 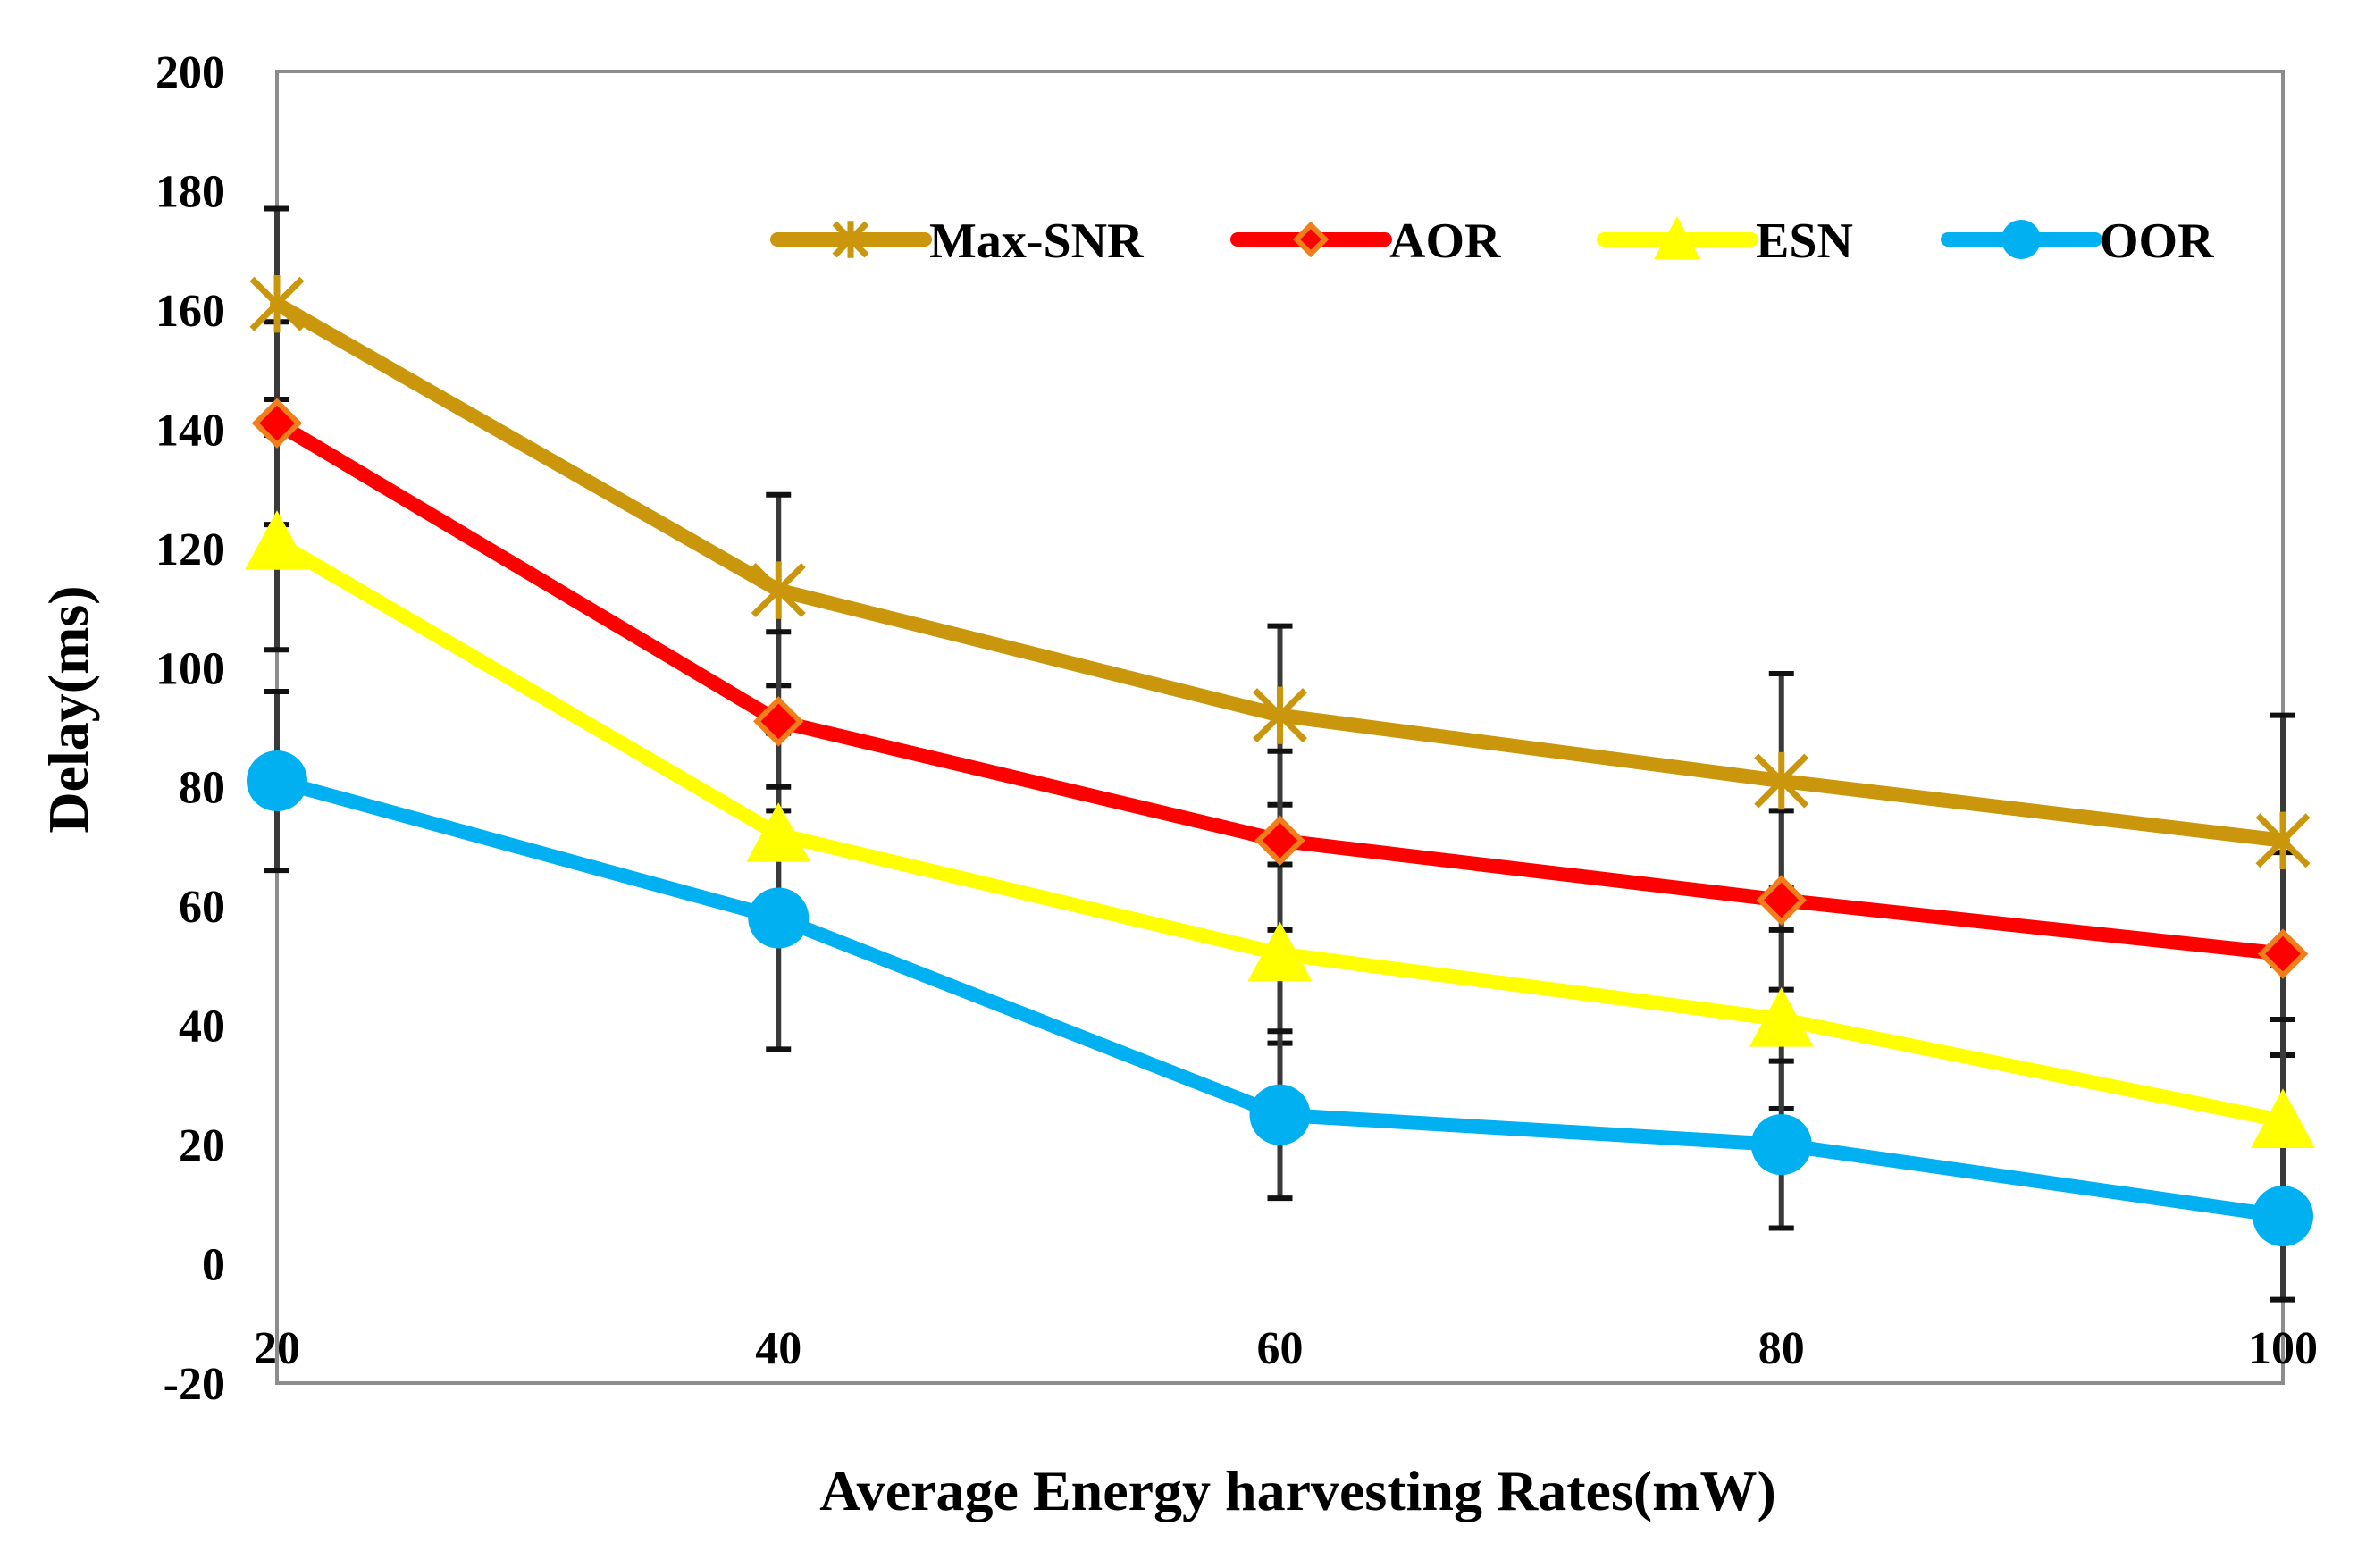 I want to click on legend-label: Max-SNR, so click(x=1036, y=241).